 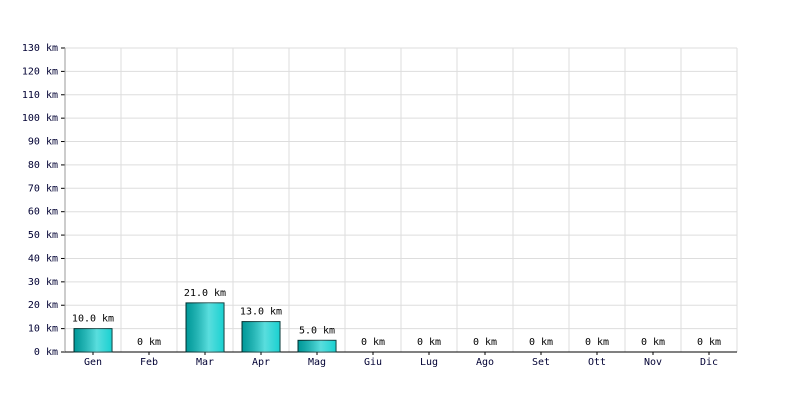 I want to click on x-tick-label: Mag, so click(x=317, y=362).